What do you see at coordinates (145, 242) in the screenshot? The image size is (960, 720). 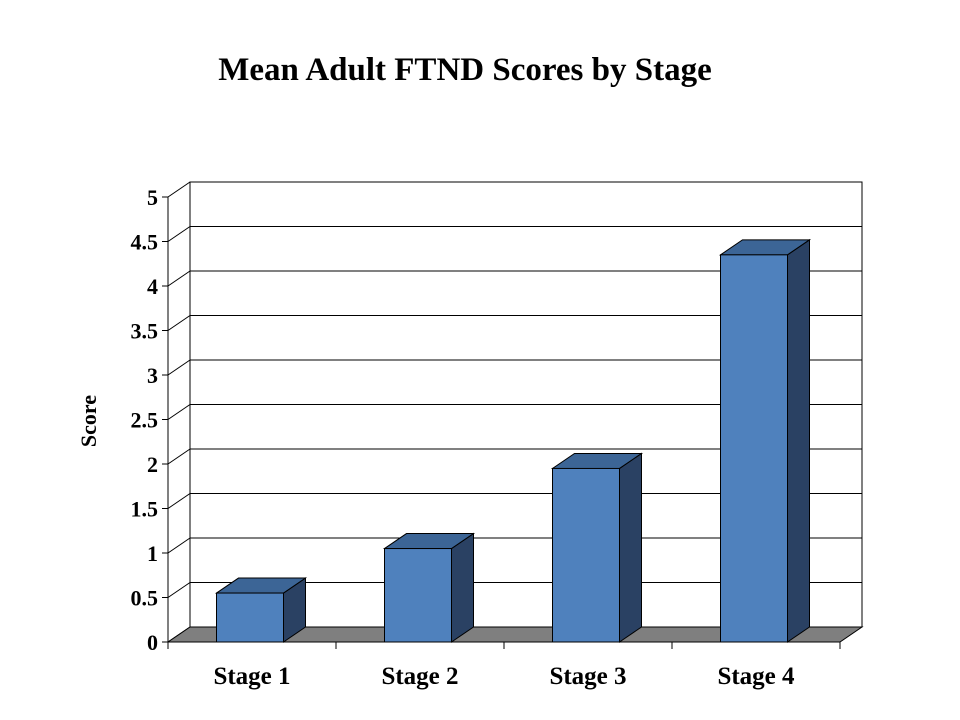 I see `y-tick-label: 4.5` at bounding box center [145, 242].